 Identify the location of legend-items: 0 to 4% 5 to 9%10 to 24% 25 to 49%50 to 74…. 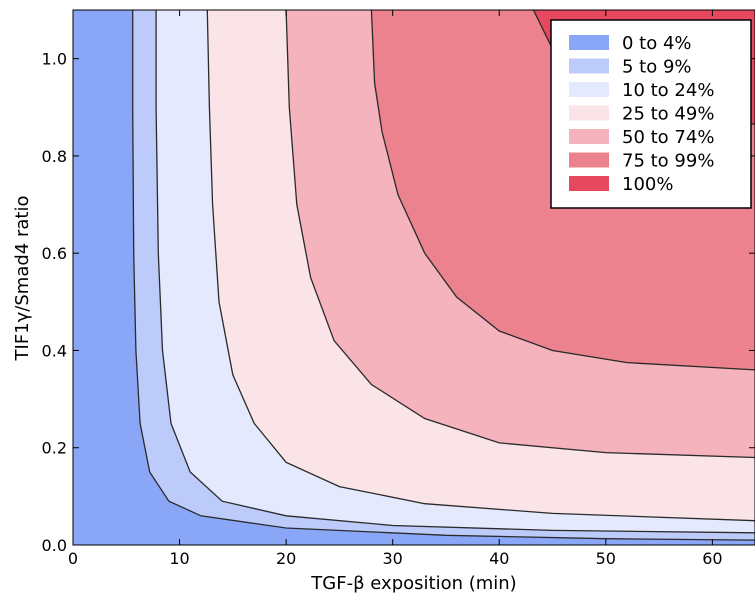
(641, 114).